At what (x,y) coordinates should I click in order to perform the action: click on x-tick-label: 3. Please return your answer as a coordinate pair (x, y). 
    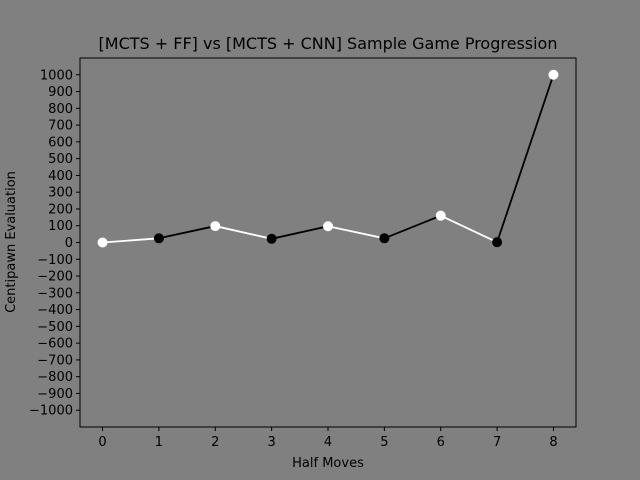
    Looking at the image, I should click on (271, 442).